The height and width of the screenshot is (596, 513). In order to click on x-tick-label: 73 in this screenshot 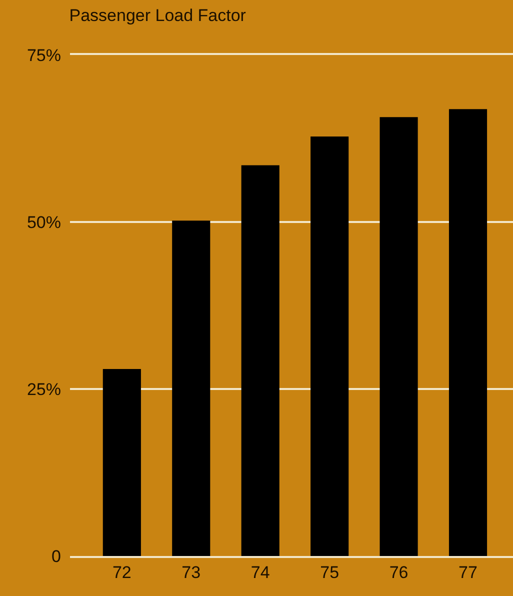, I will do `click(191, 572)`.